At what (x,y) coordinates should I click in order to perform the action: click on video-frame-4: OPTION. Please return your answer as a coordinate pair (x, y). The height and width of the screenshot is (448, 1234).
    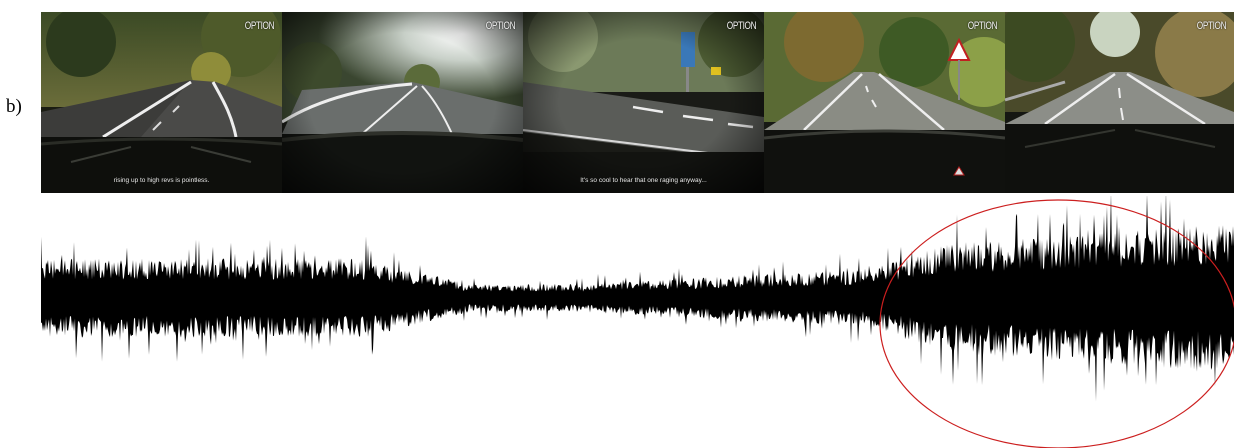
    Looking at the image, I should click on (884, 102).